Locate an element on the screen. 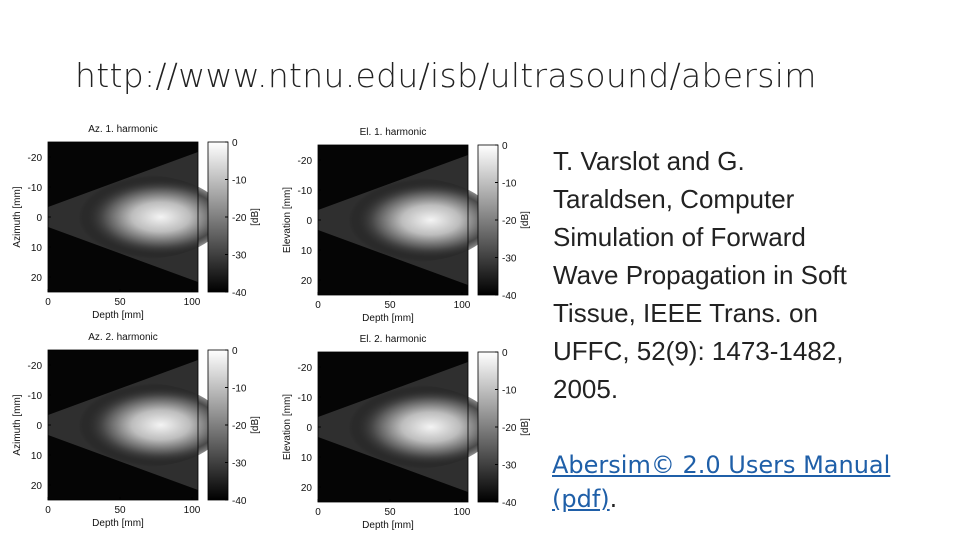 This screenshot has width=960, height=540. panel-title: El. 1. harmonic is located at coordinates (393, 132).